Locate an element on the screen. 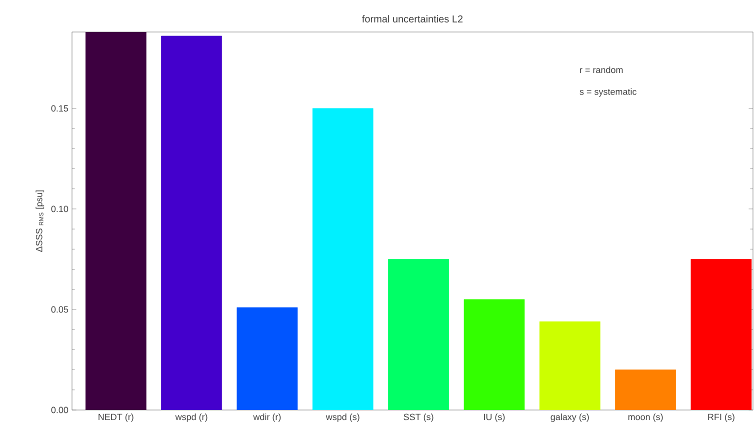 The height and width of the screenshot is (432, 756). y-tick-label: 0.05 is located at coordinates (59, 309).